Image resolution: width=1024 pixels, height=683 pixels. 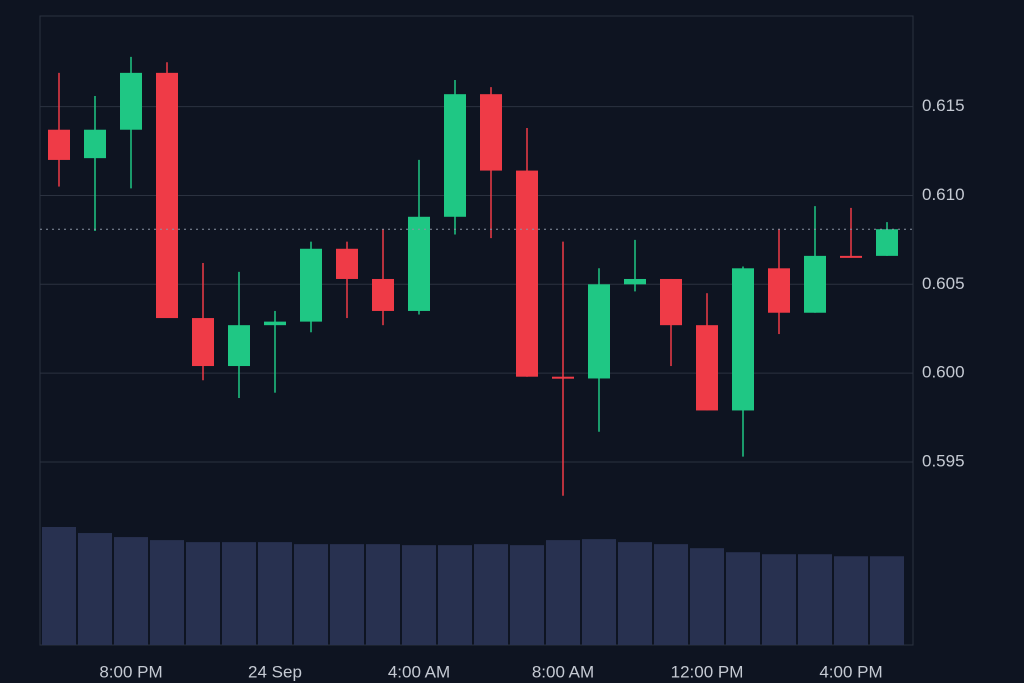 I want to click on x-tick-label: 8:00 PM, so click(x=130, y=671).